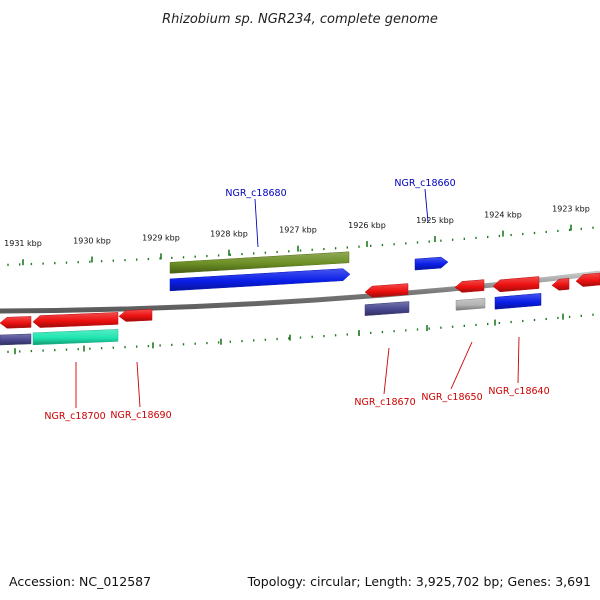 The image size is (600, 600). I want to click on gene-label: NGR_c18640, so click(518, 391).